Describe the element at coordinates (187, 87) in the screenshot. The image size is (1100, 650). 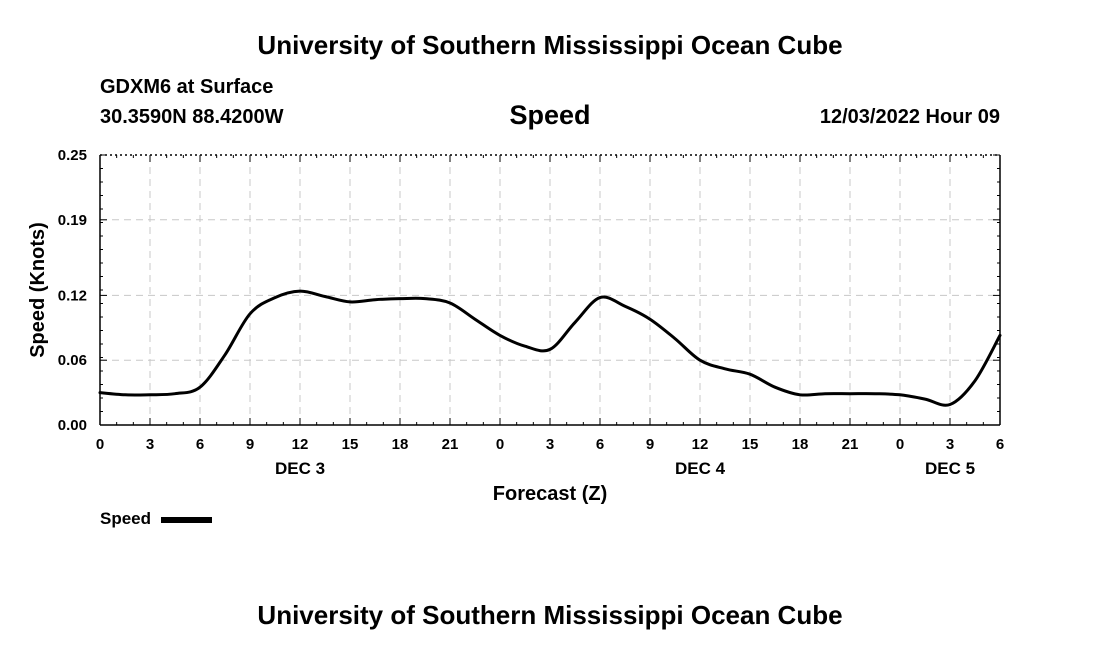
I see `station-label: GDXM6 at Surface` at that location.